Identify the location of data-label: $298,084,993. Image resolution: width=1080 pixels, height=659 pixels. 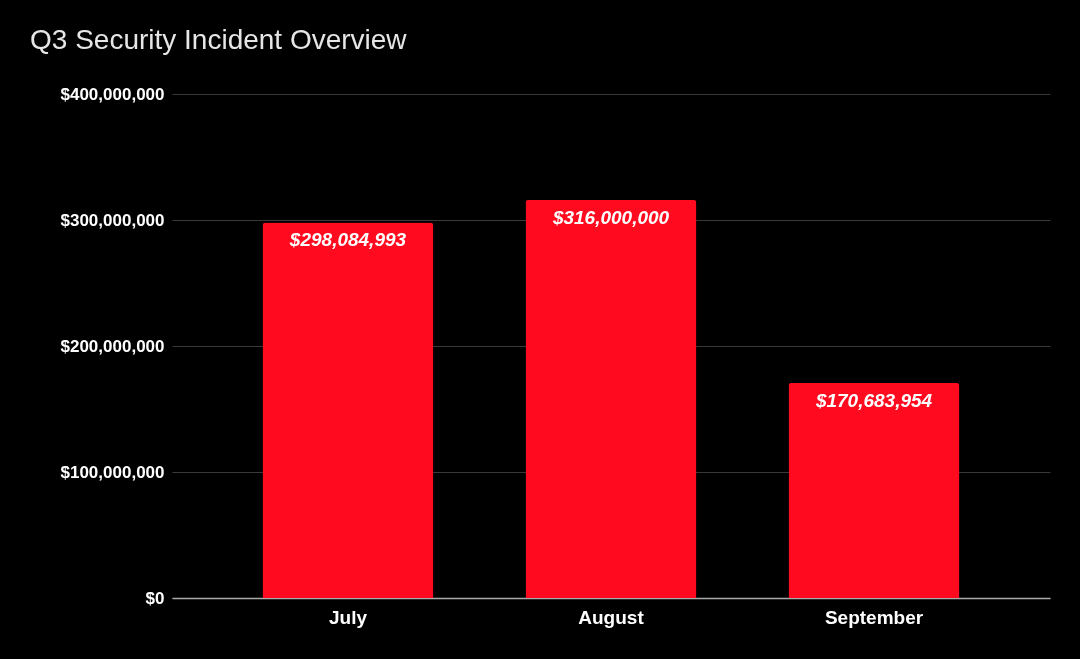
(347, 240).